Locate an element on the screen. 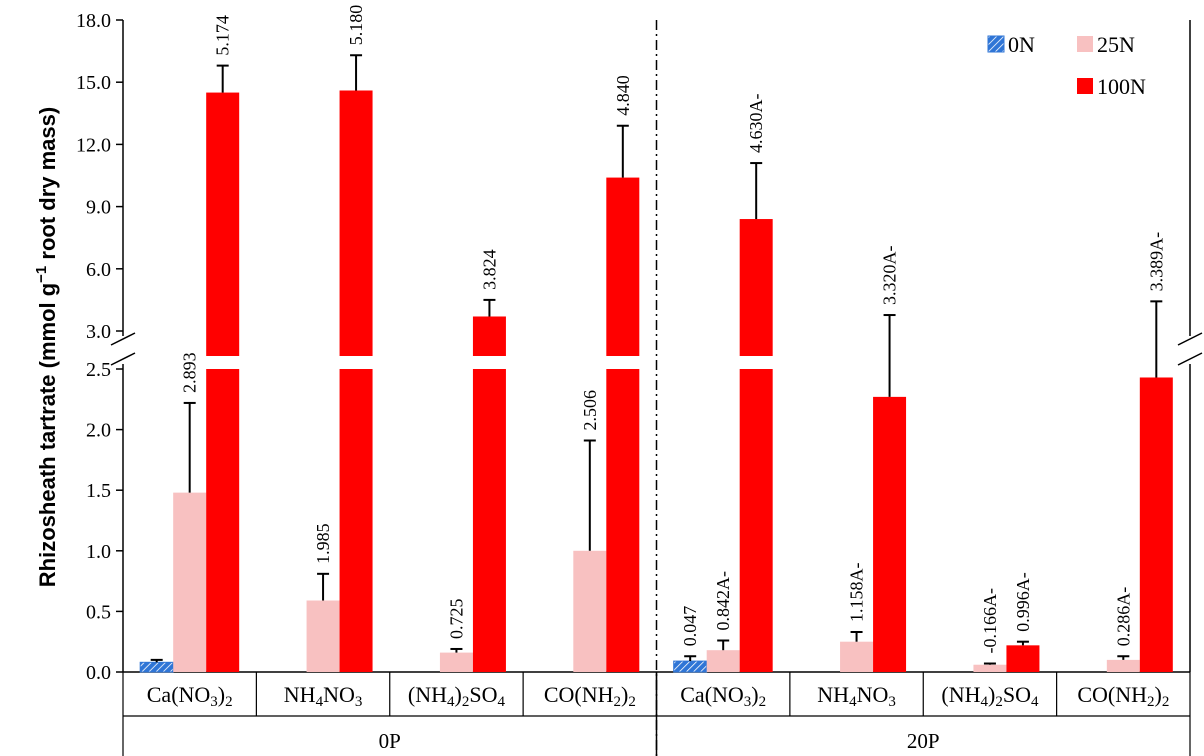  axis-break-mask-left is located at coordinates (123, 350).